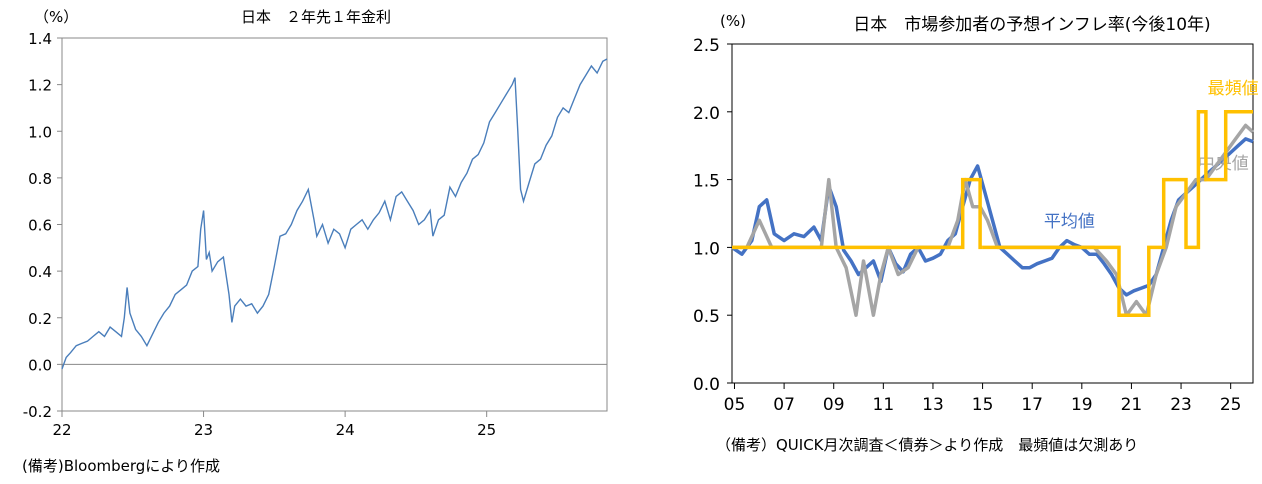 The height and width of the screenshot is (484, 1262). What do you see at coordinates (1233, 89) in the screenshot?
I see `series-label: 最頻値` at bounding box center [1233, 89].